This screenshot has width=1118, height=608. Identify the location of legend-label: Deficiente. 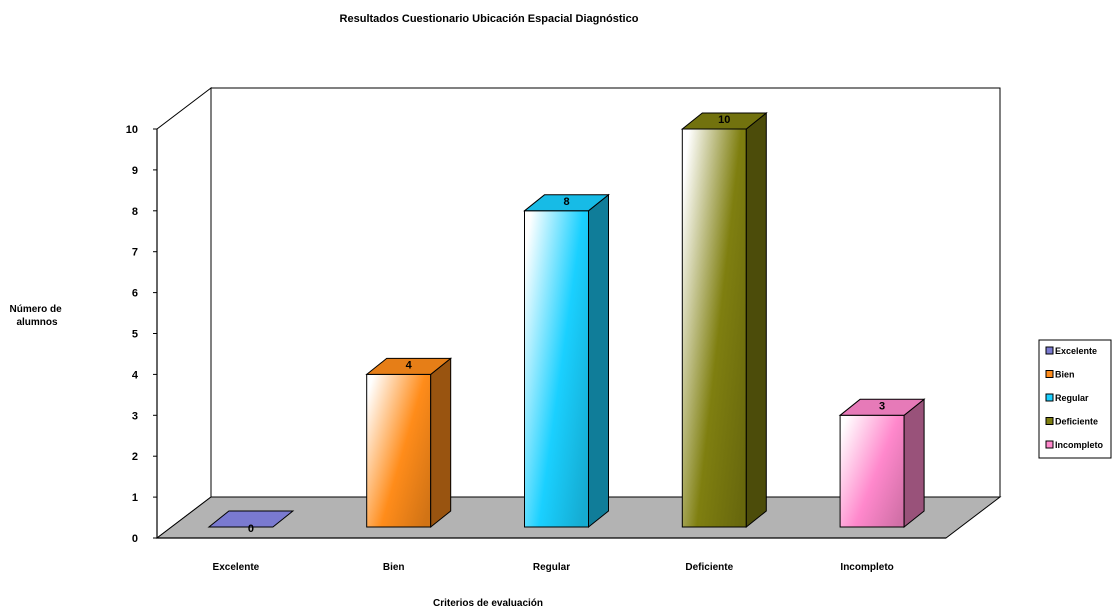
(1076, 422).